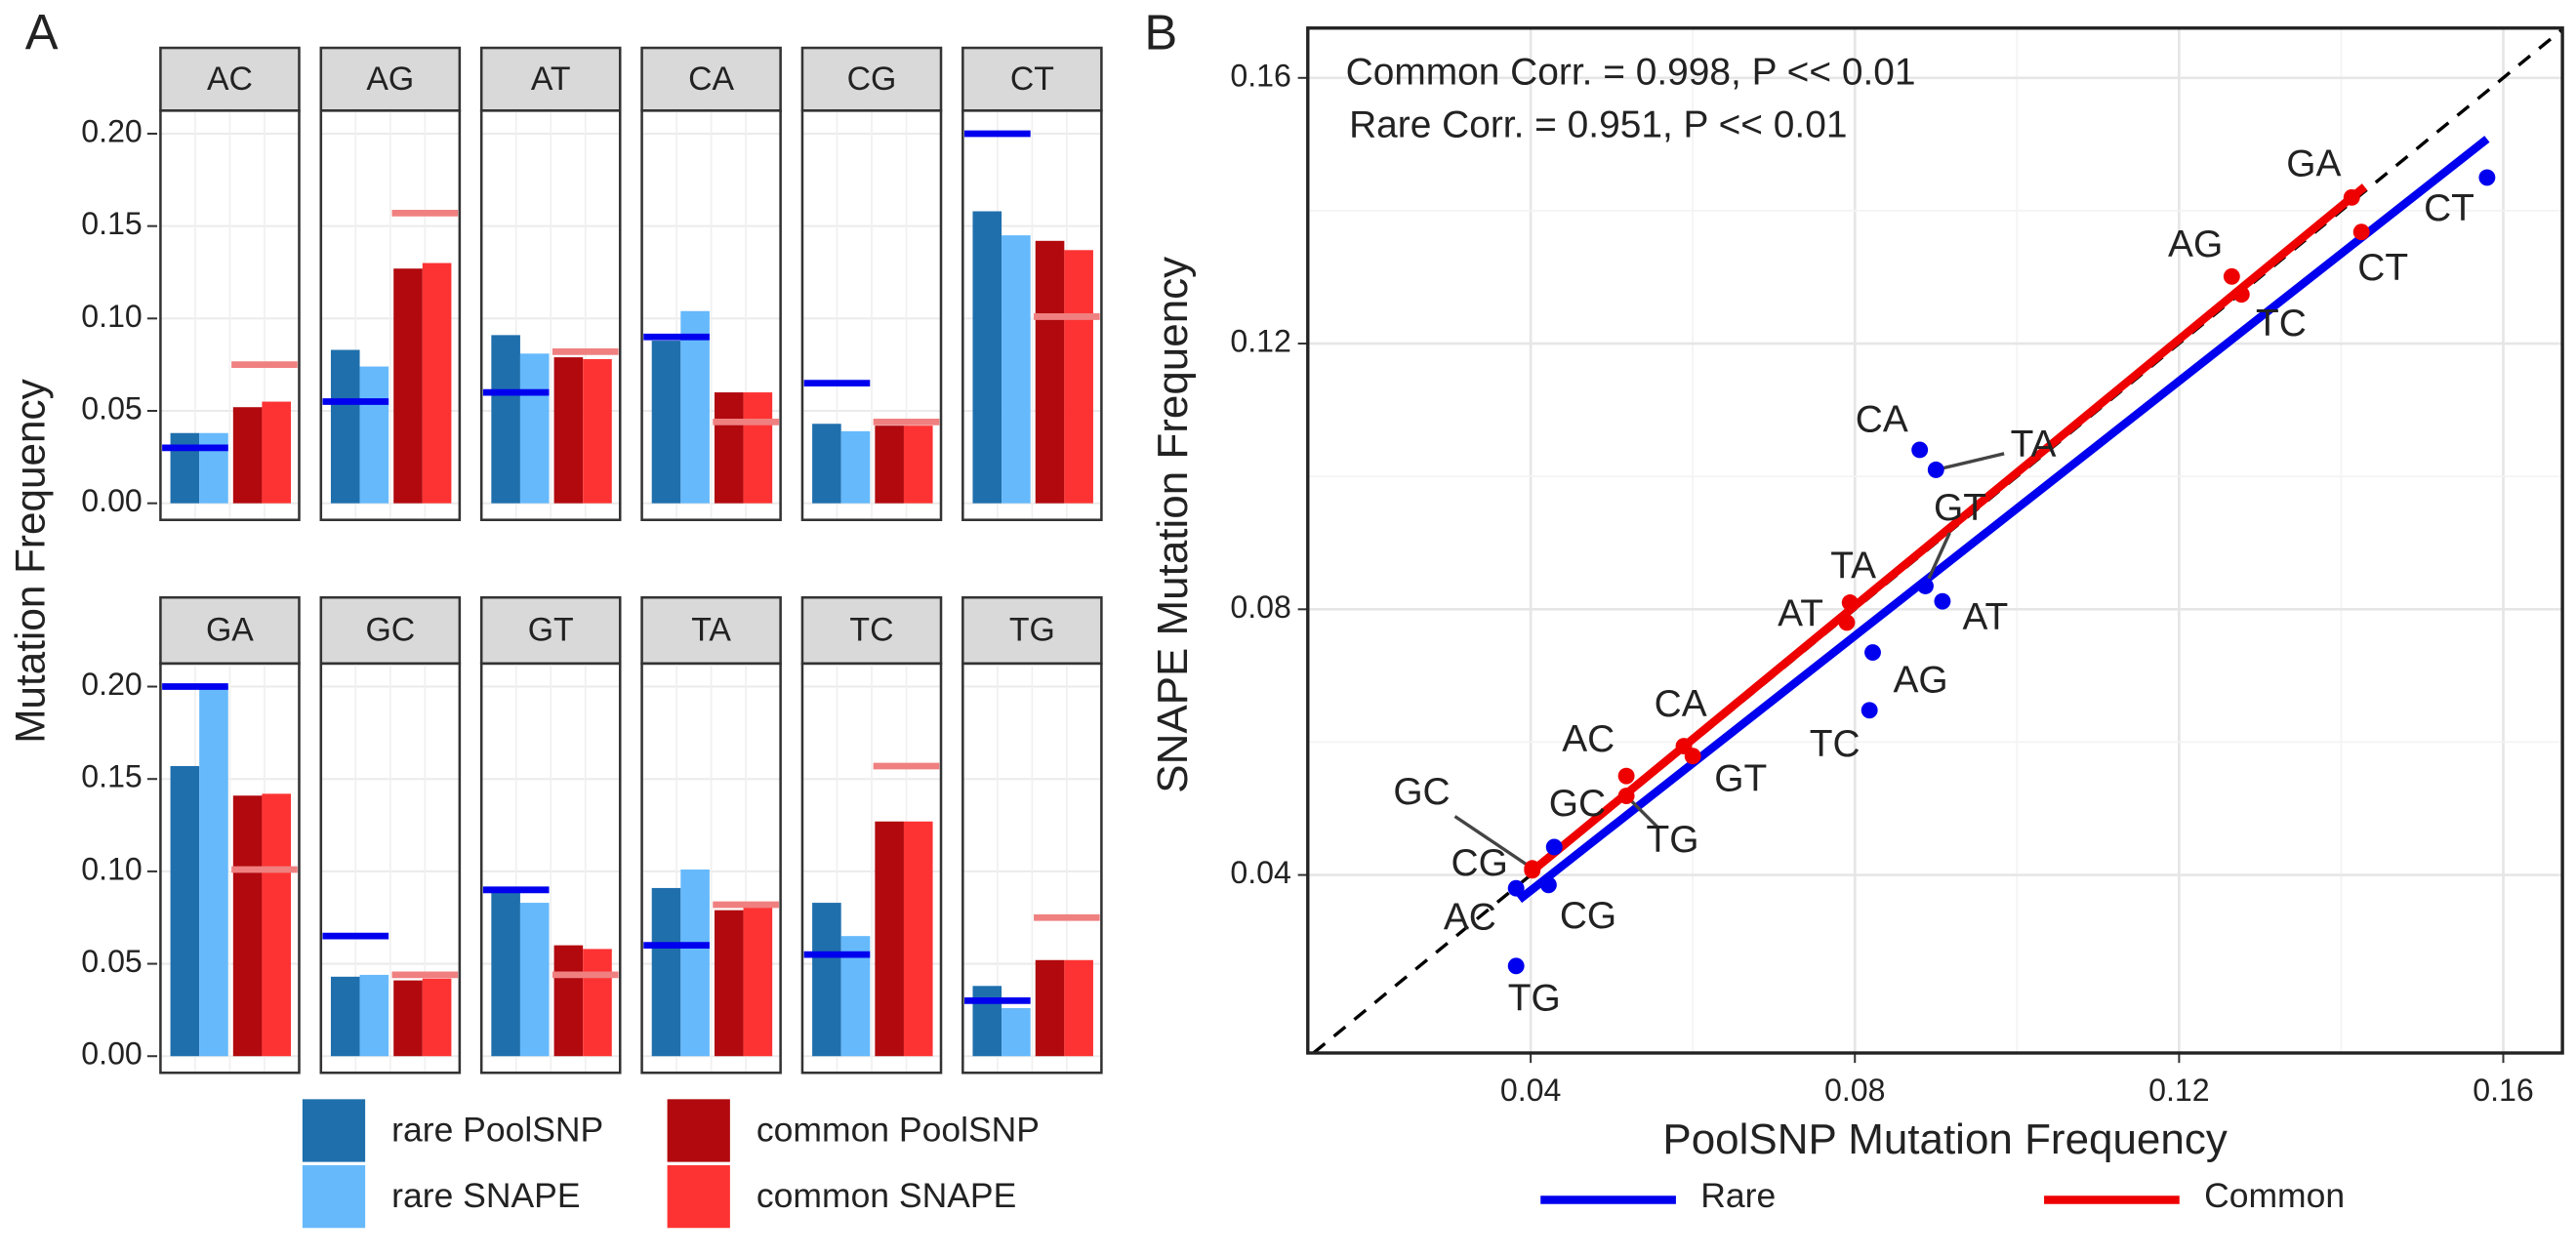 This screenshot has width=2576, height=1256. I want to click on point-label: GC, so click(1421, 792).